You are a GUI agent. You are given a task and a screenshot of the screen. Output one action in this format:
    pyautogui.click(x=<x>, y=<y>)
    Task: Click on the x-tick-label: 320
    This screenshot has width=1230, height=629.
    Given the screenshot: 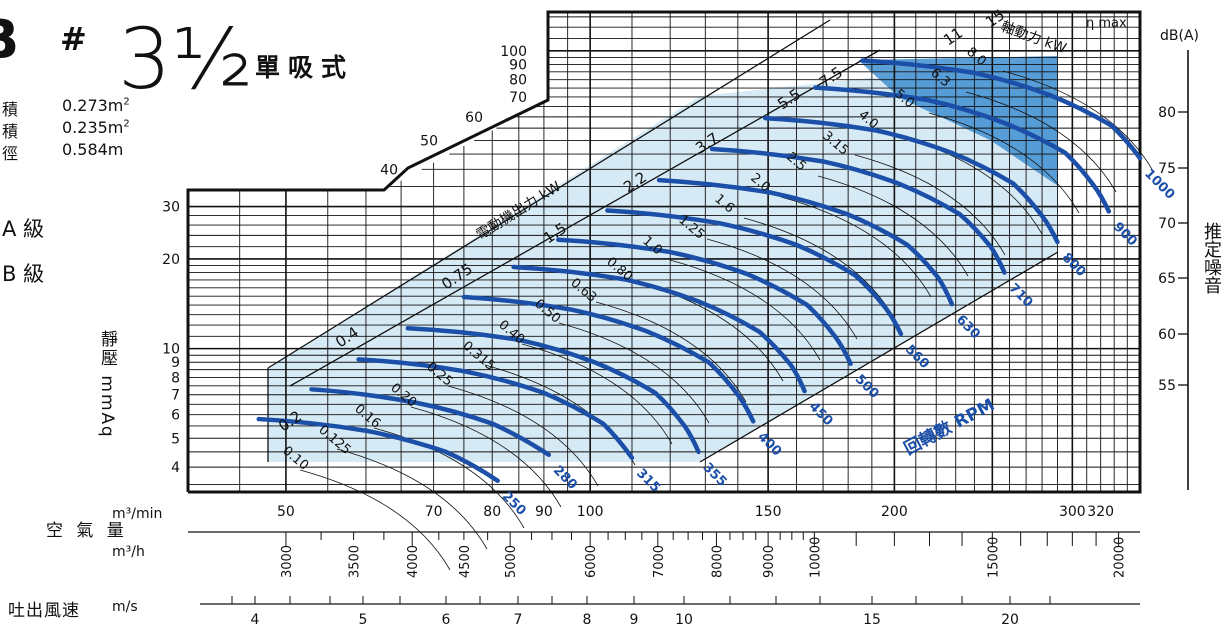 What is the action you would take?
    pyautogui.click(x=1100, y=512)
    